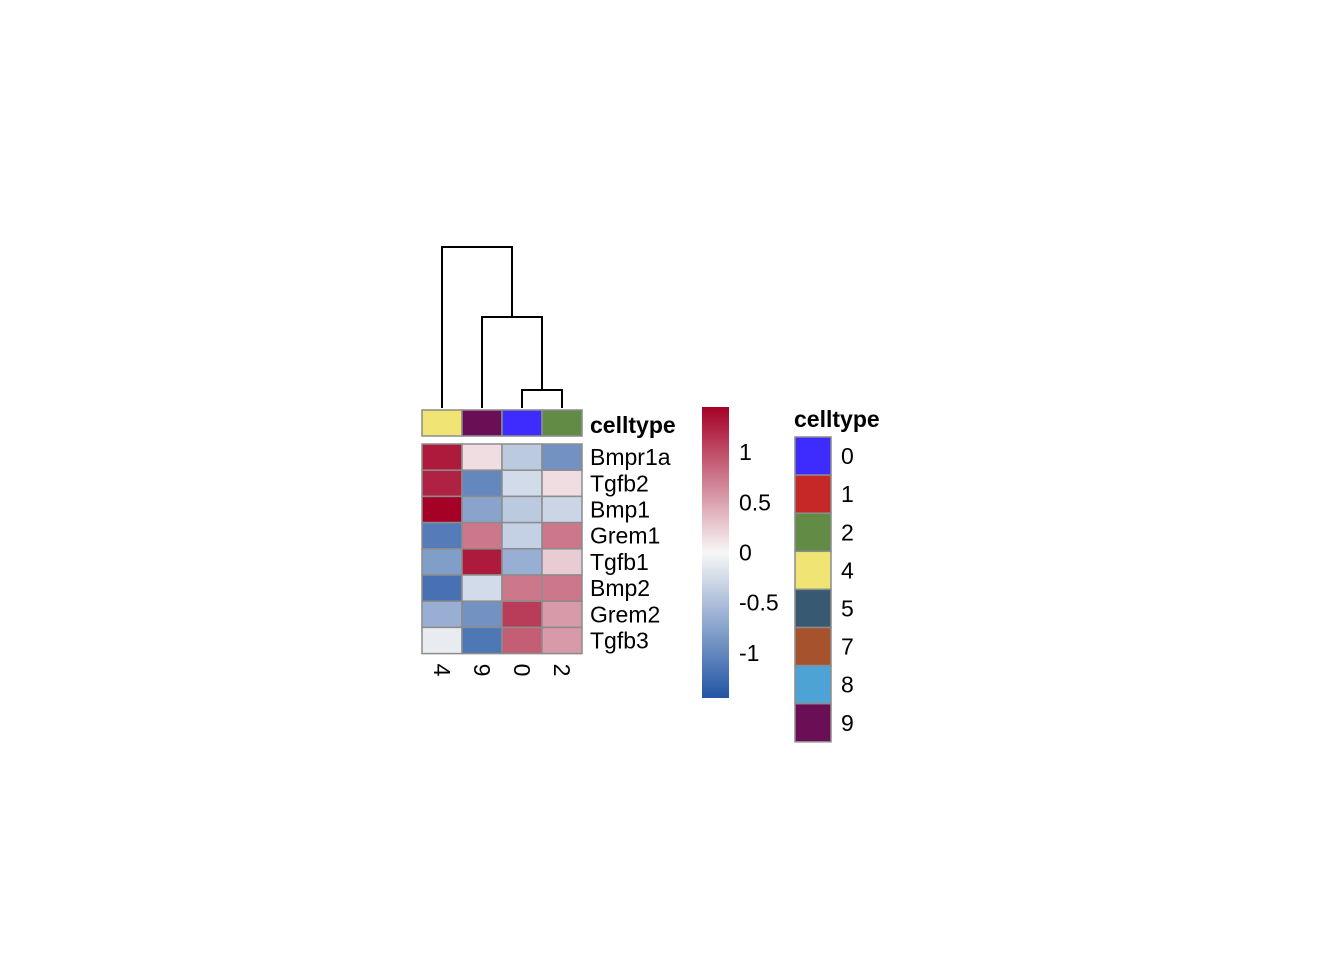 The image size is (1344, 960). Describe the element at coordinates (847, 608) in the screenshot. I see `legend-label: 5` at that location.